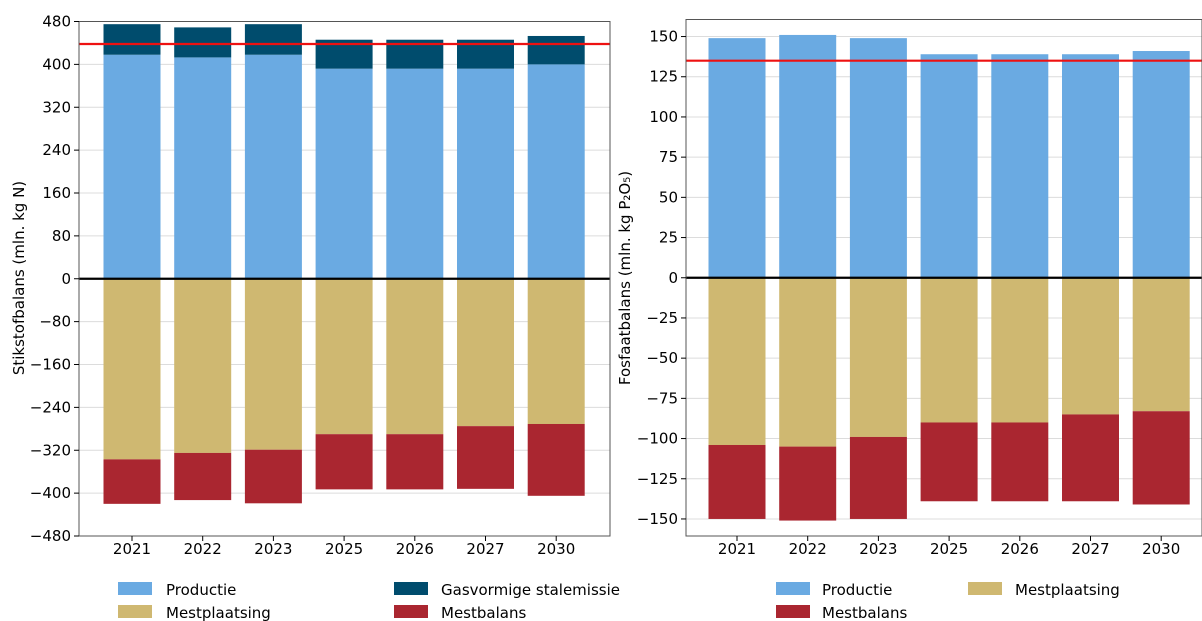 The width and height of the screenshot is (1202, 621). Describe the element at coordinates (663, 77) in the screenshot. I see `y-tick-label: 125` at that location.